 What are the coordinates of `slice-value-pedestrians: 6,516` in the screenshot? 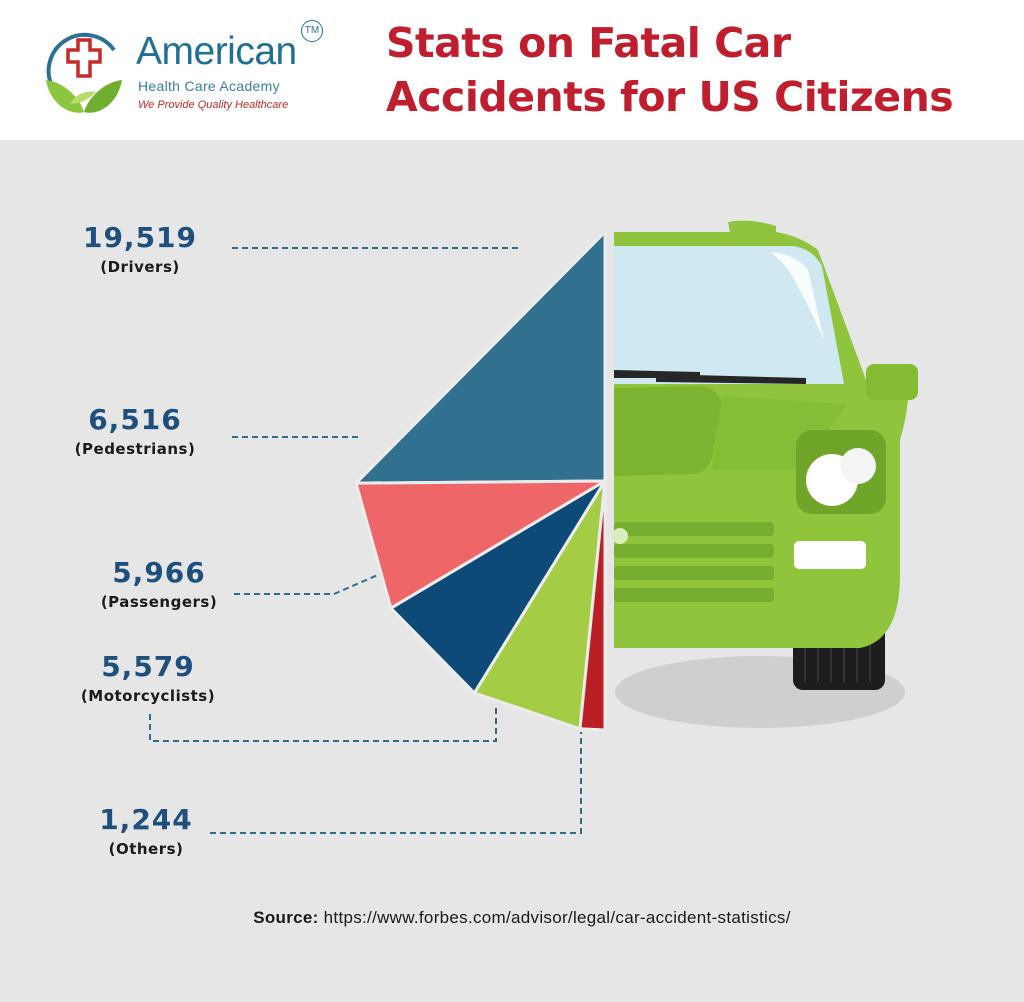 It's located at (135, 419).